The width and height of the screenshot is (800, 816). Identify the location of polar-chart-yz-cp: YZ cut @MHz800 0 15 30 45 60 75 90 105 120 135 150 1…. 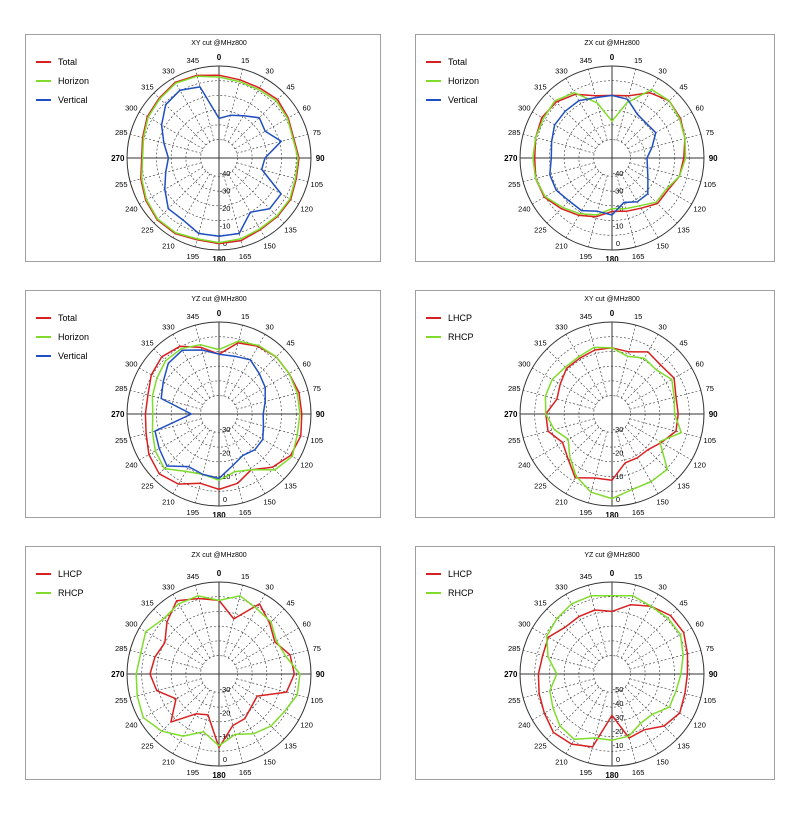
(572, 665).